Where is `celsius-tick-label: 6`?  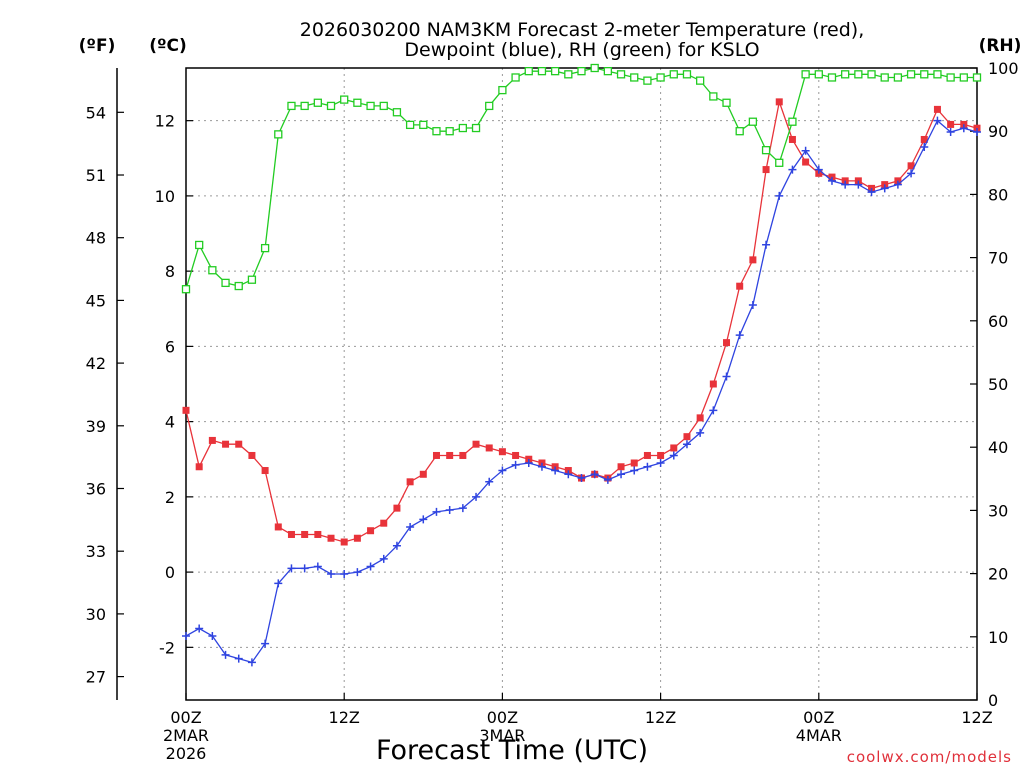
celsius-tick-label: 6 is located at coordinates (170, 346).